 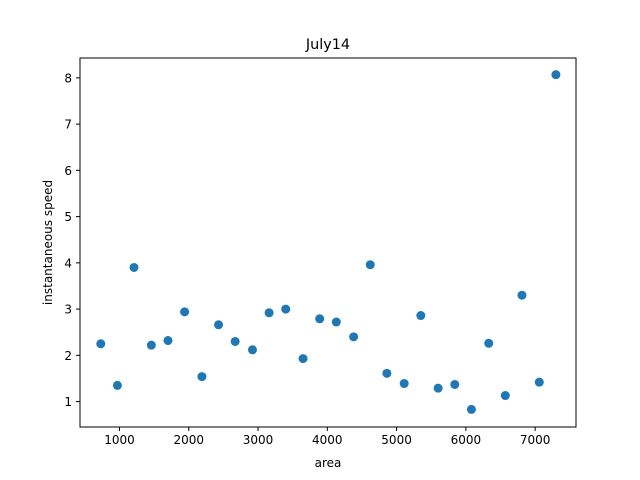 I want to click on x-tick-label: 5000, so click(x=396, y=440).